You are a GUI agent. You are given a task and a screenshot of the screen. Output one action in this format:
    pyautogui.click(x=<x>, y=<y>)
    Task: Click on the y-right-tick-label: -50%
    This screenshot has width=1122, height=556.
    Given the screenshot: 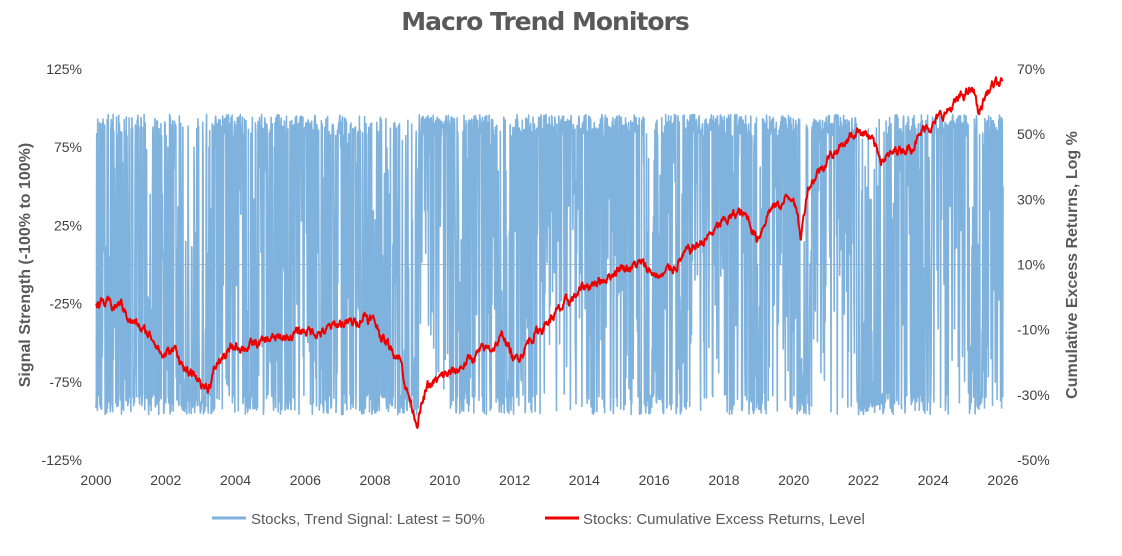 What is the action you would take?
    pyautogui.click(x=1033, y=460)
    